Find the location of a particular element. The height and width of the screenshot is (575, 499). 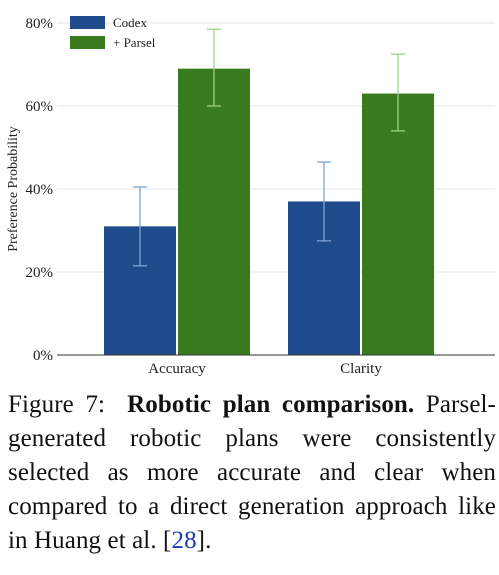

y-tick-label: 80% is located at coordinates (40, 24).